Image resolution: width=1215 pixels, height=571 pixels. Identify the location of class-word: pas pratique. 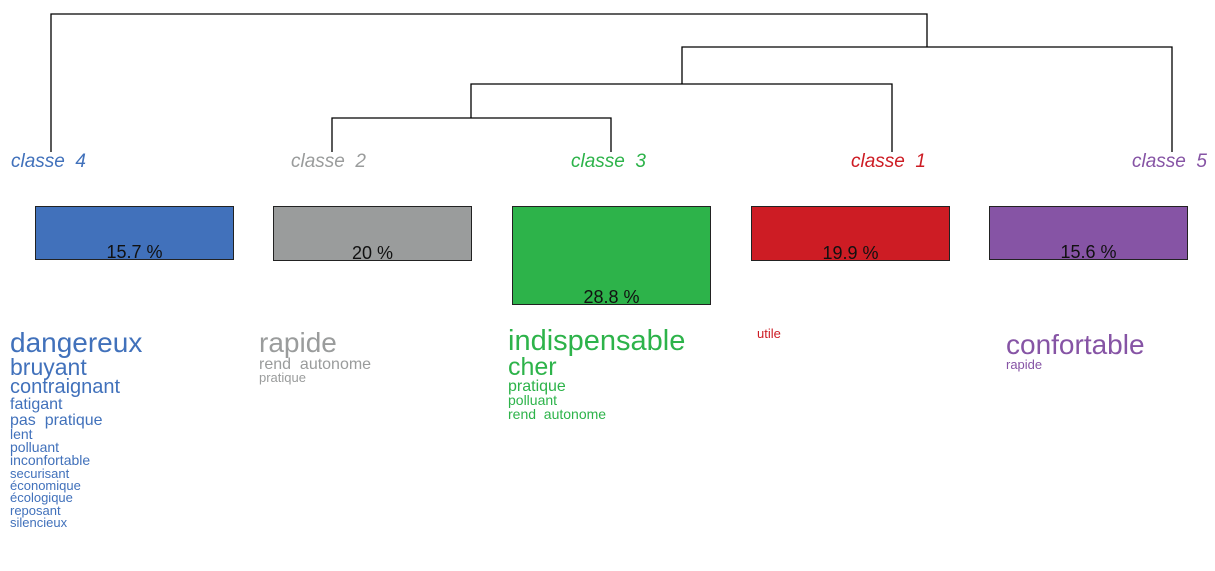
(56, 420).